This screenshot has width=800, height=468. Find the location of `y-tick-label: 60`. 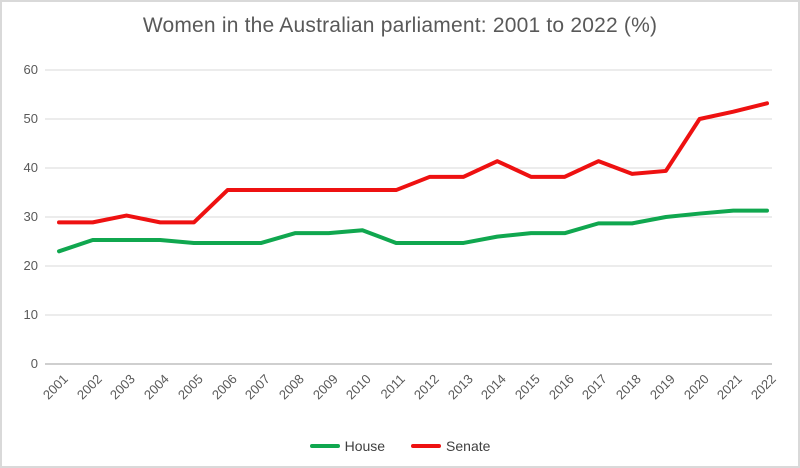

y-tick-label: 60 is located at coordinates (30, 69).